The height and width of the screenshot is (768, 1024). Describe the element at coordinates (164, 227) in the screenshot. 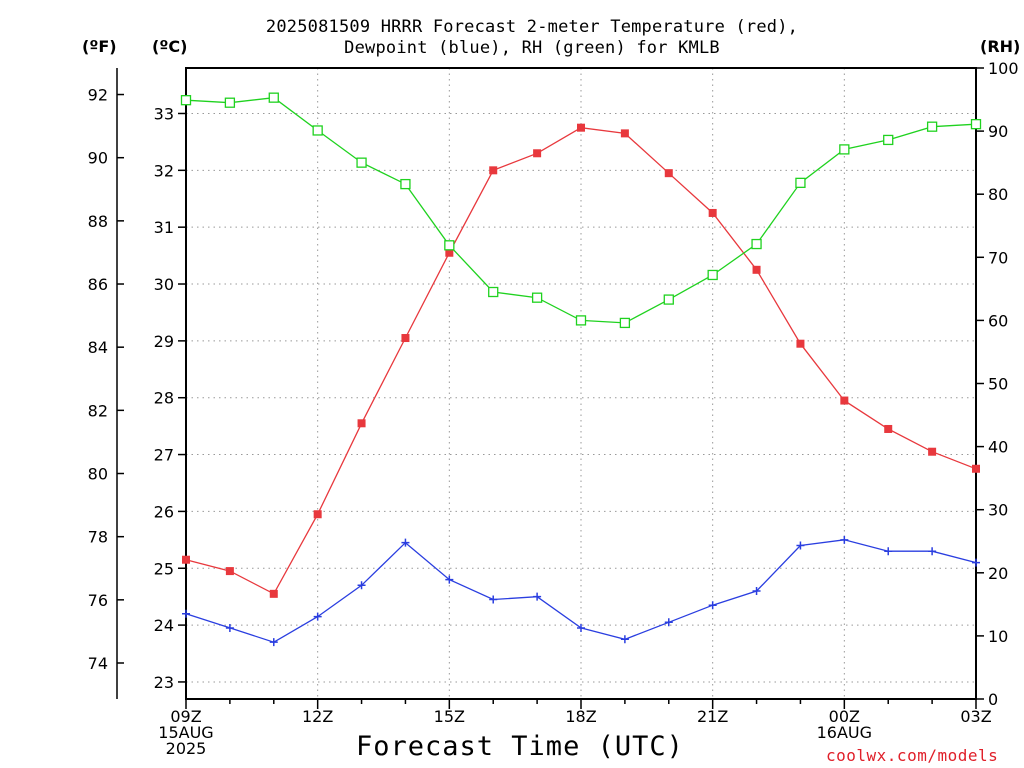

I see `celsius-tick-label: 31` at that location.